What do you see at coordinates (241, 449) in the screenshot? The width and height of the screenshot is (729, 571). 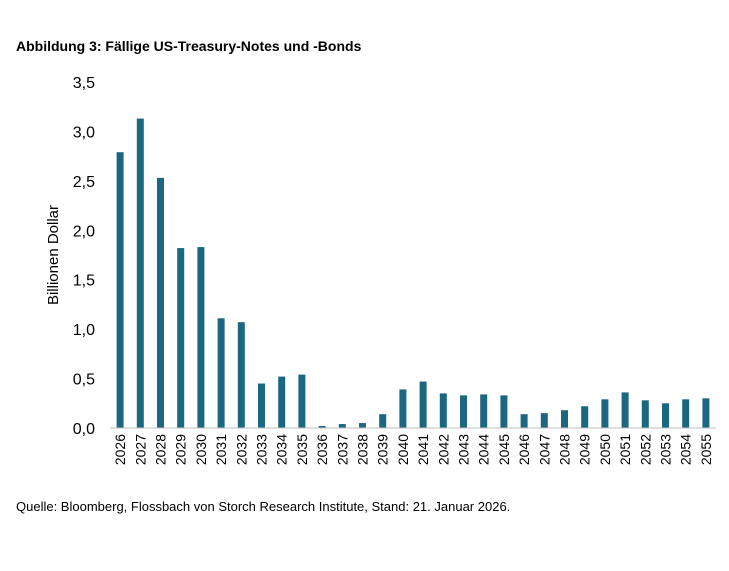 I see `x-tick-label: 2032` at bounding box center [241, 449].